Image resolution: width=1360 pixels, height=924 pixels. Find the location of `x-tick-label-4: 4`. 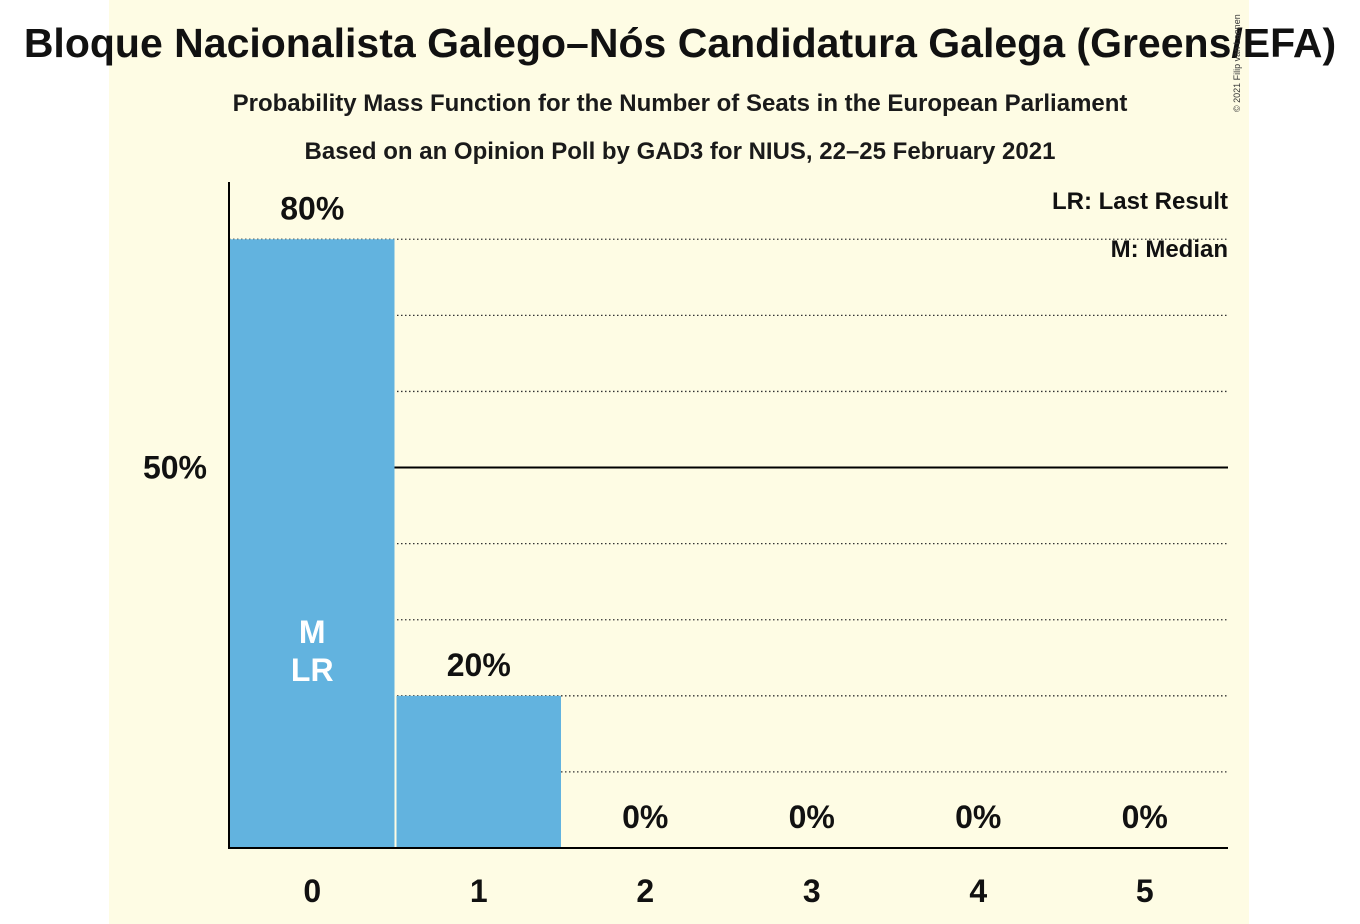

x-tick-label-4: 4 is located at coordinates (978, 891).